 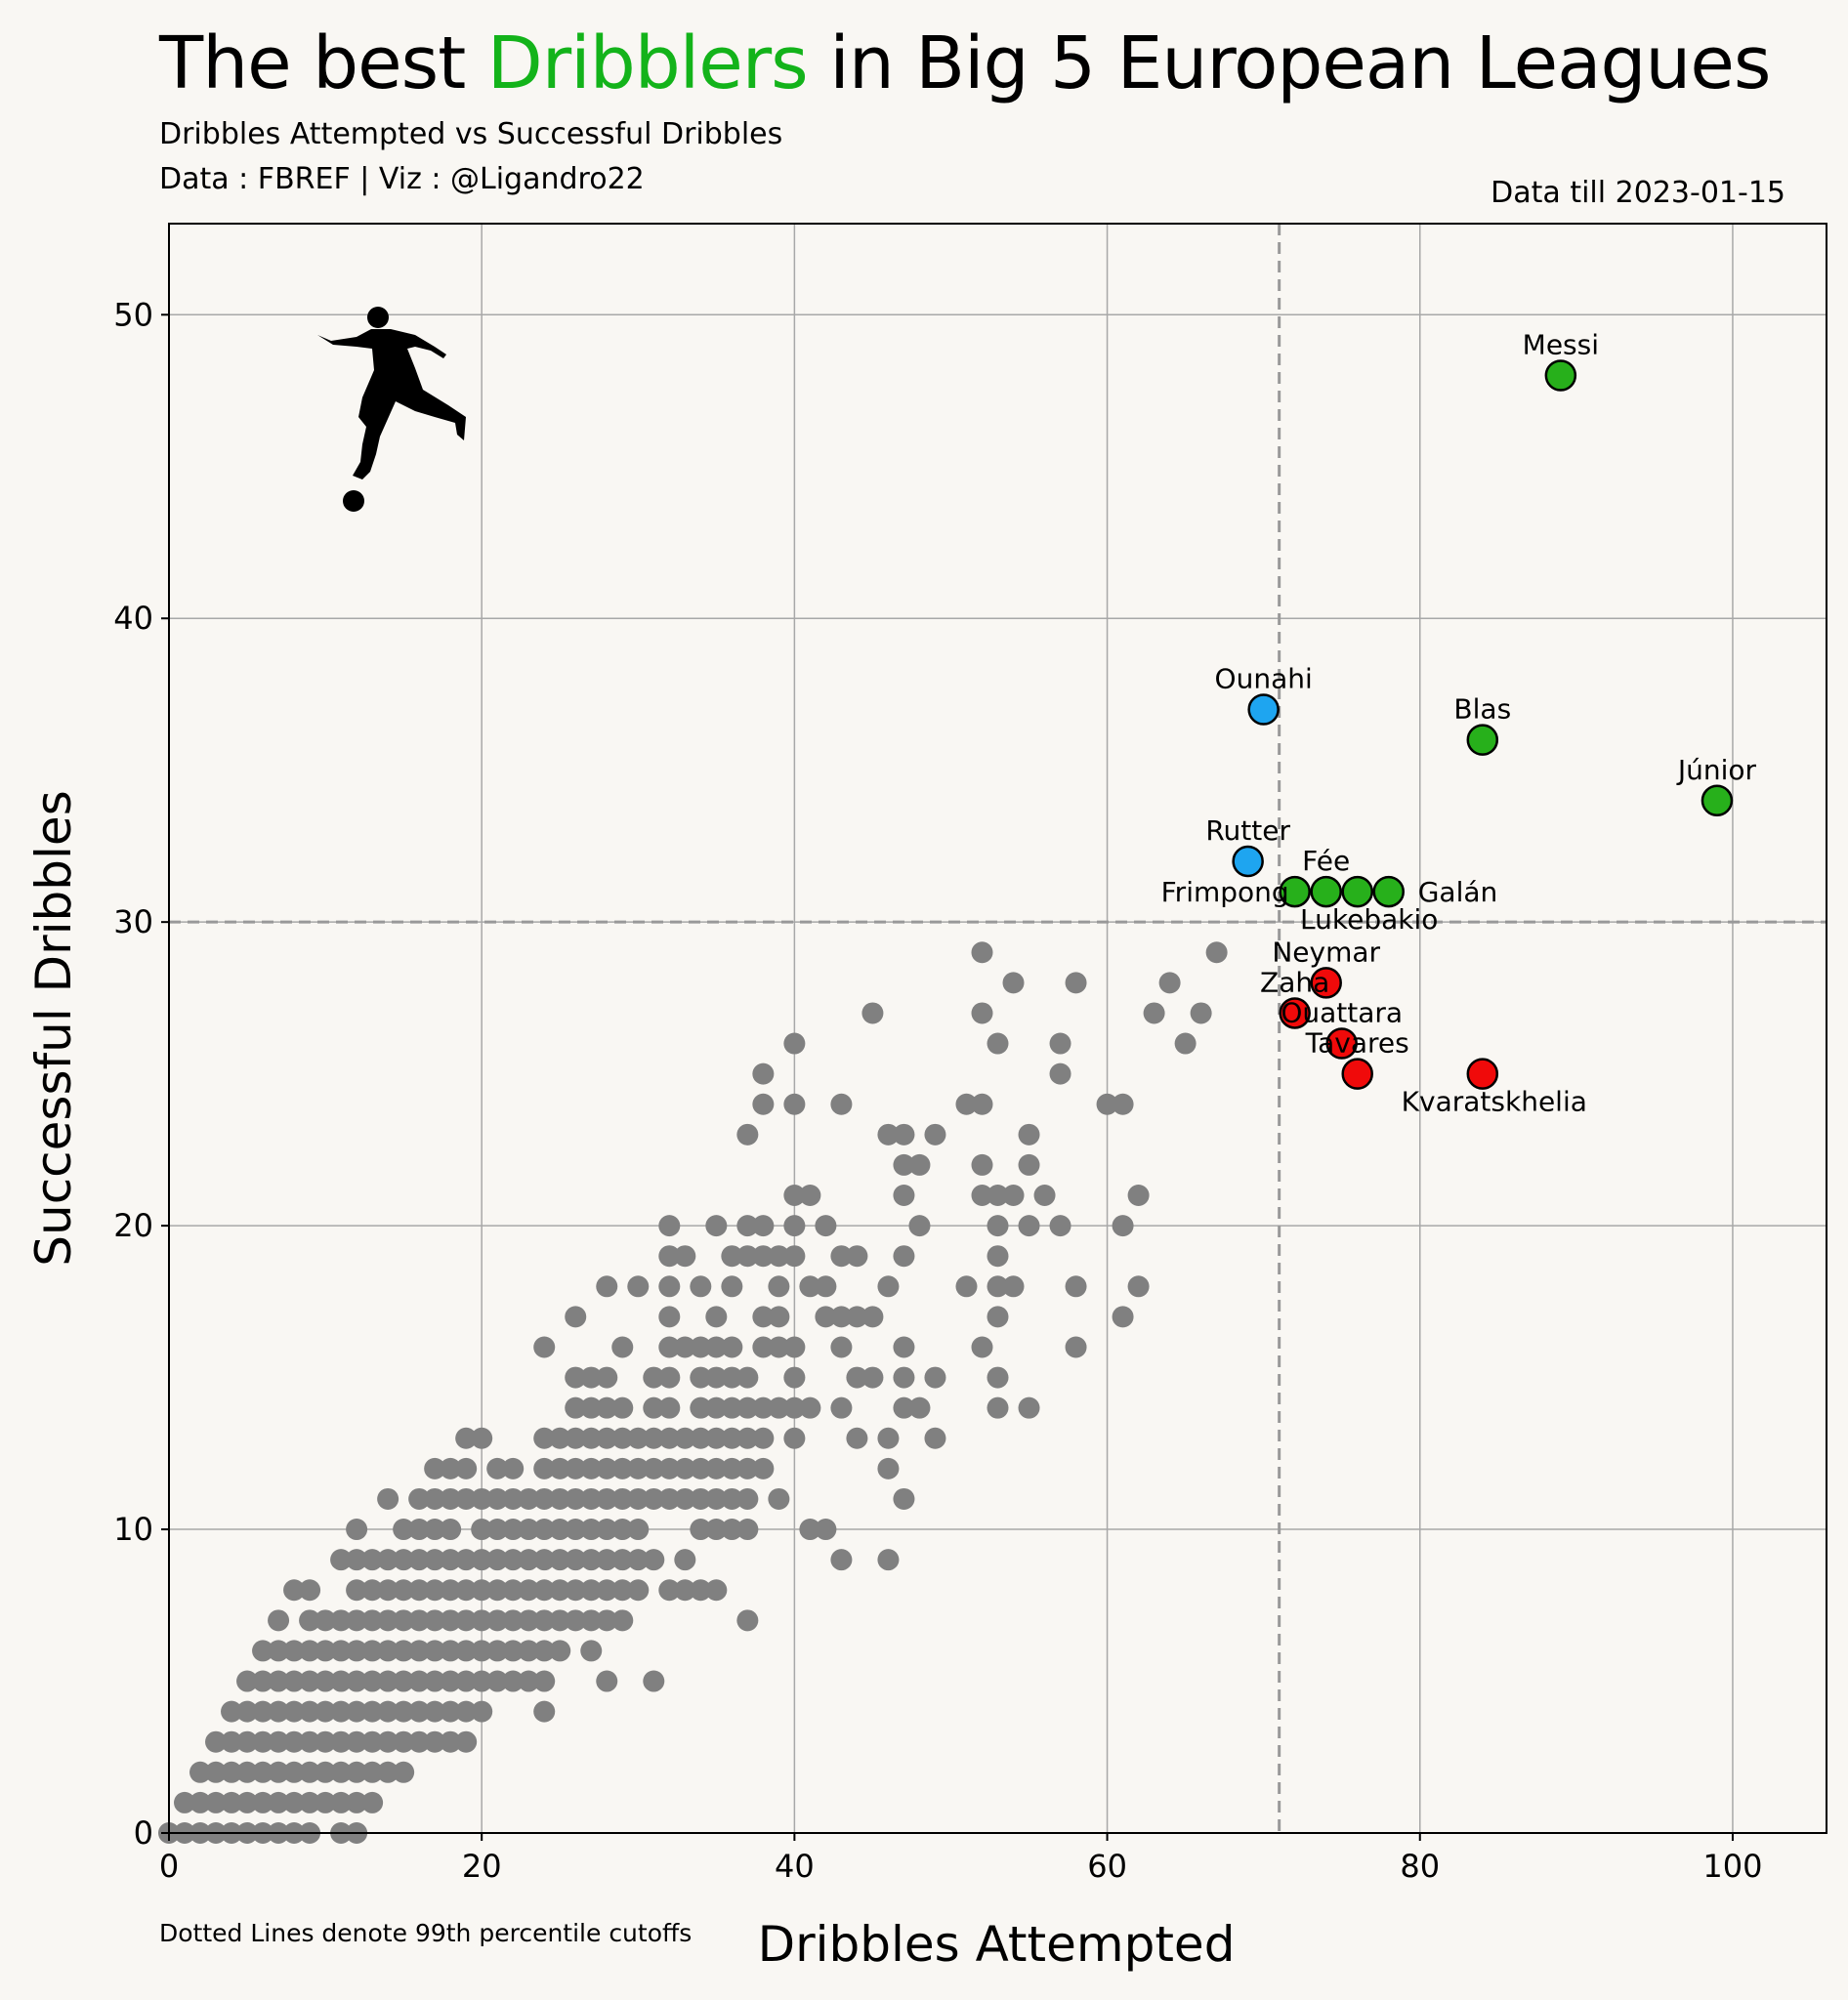 What do you see at coordinates (133, 314) in the screenshot?
I see `y-tick-label: 50` at bounding box center [133, 314].